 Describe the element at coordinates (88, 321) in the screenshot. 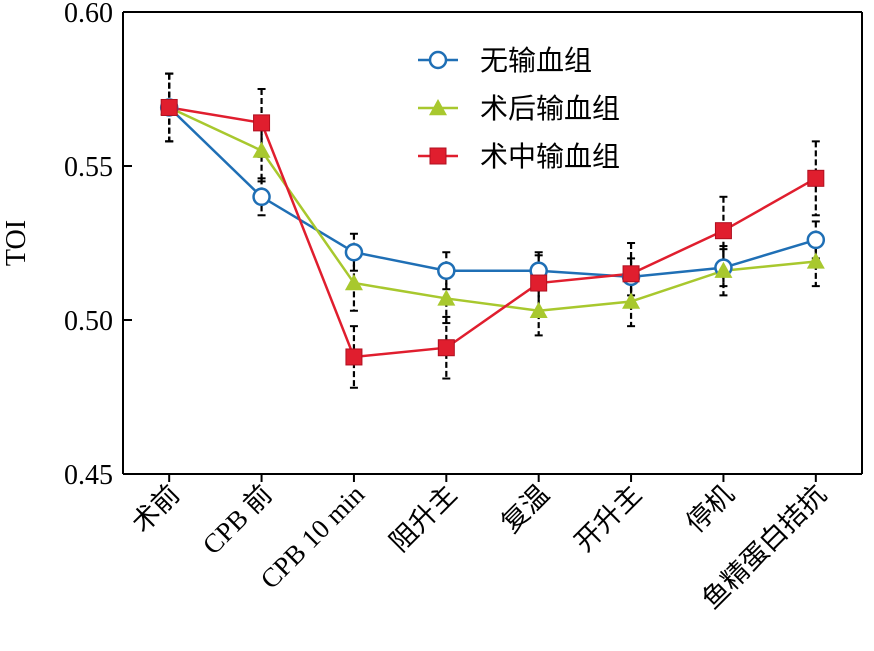

I see `y-tick-label: 0.50` at that location.